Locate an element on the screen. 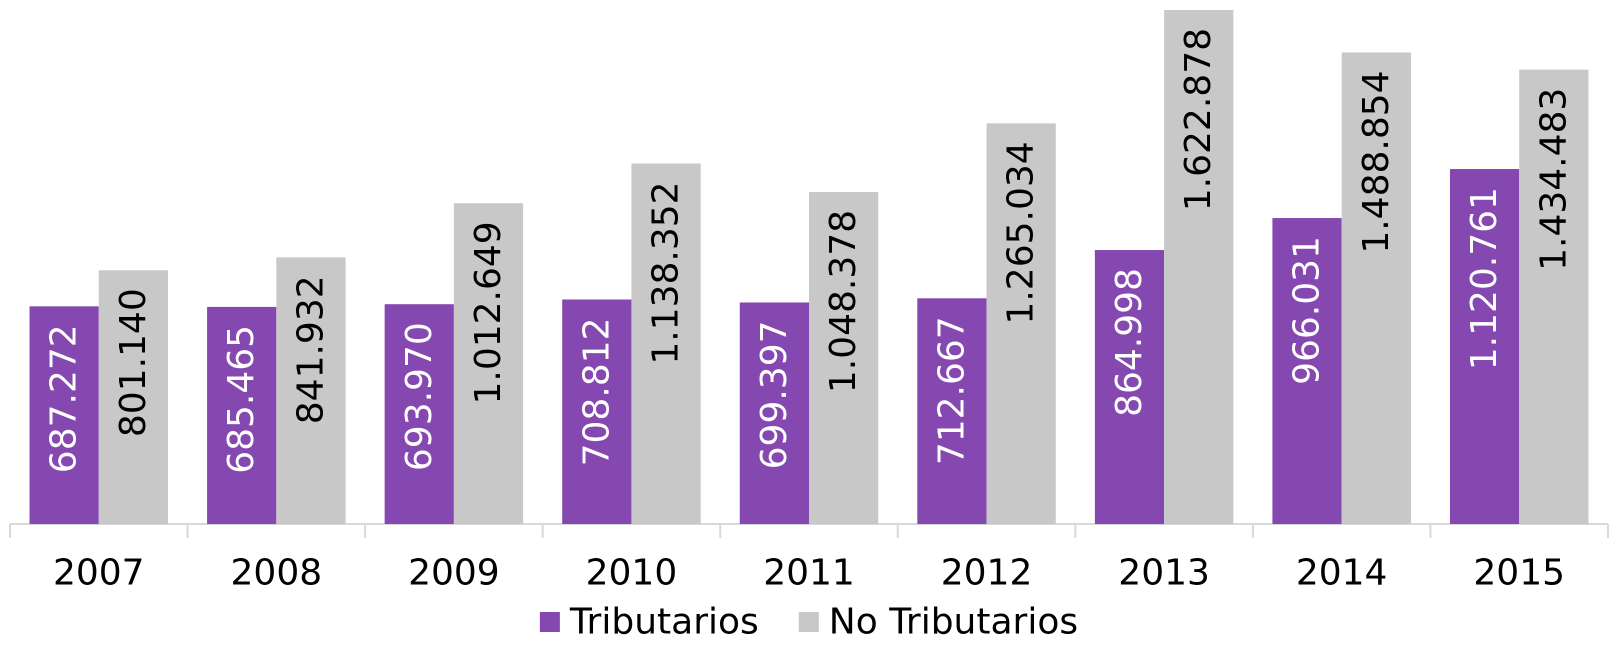 This screenshot has height=658, width=1618. value-label: 966.031 is located at coordinates (1307, 310).